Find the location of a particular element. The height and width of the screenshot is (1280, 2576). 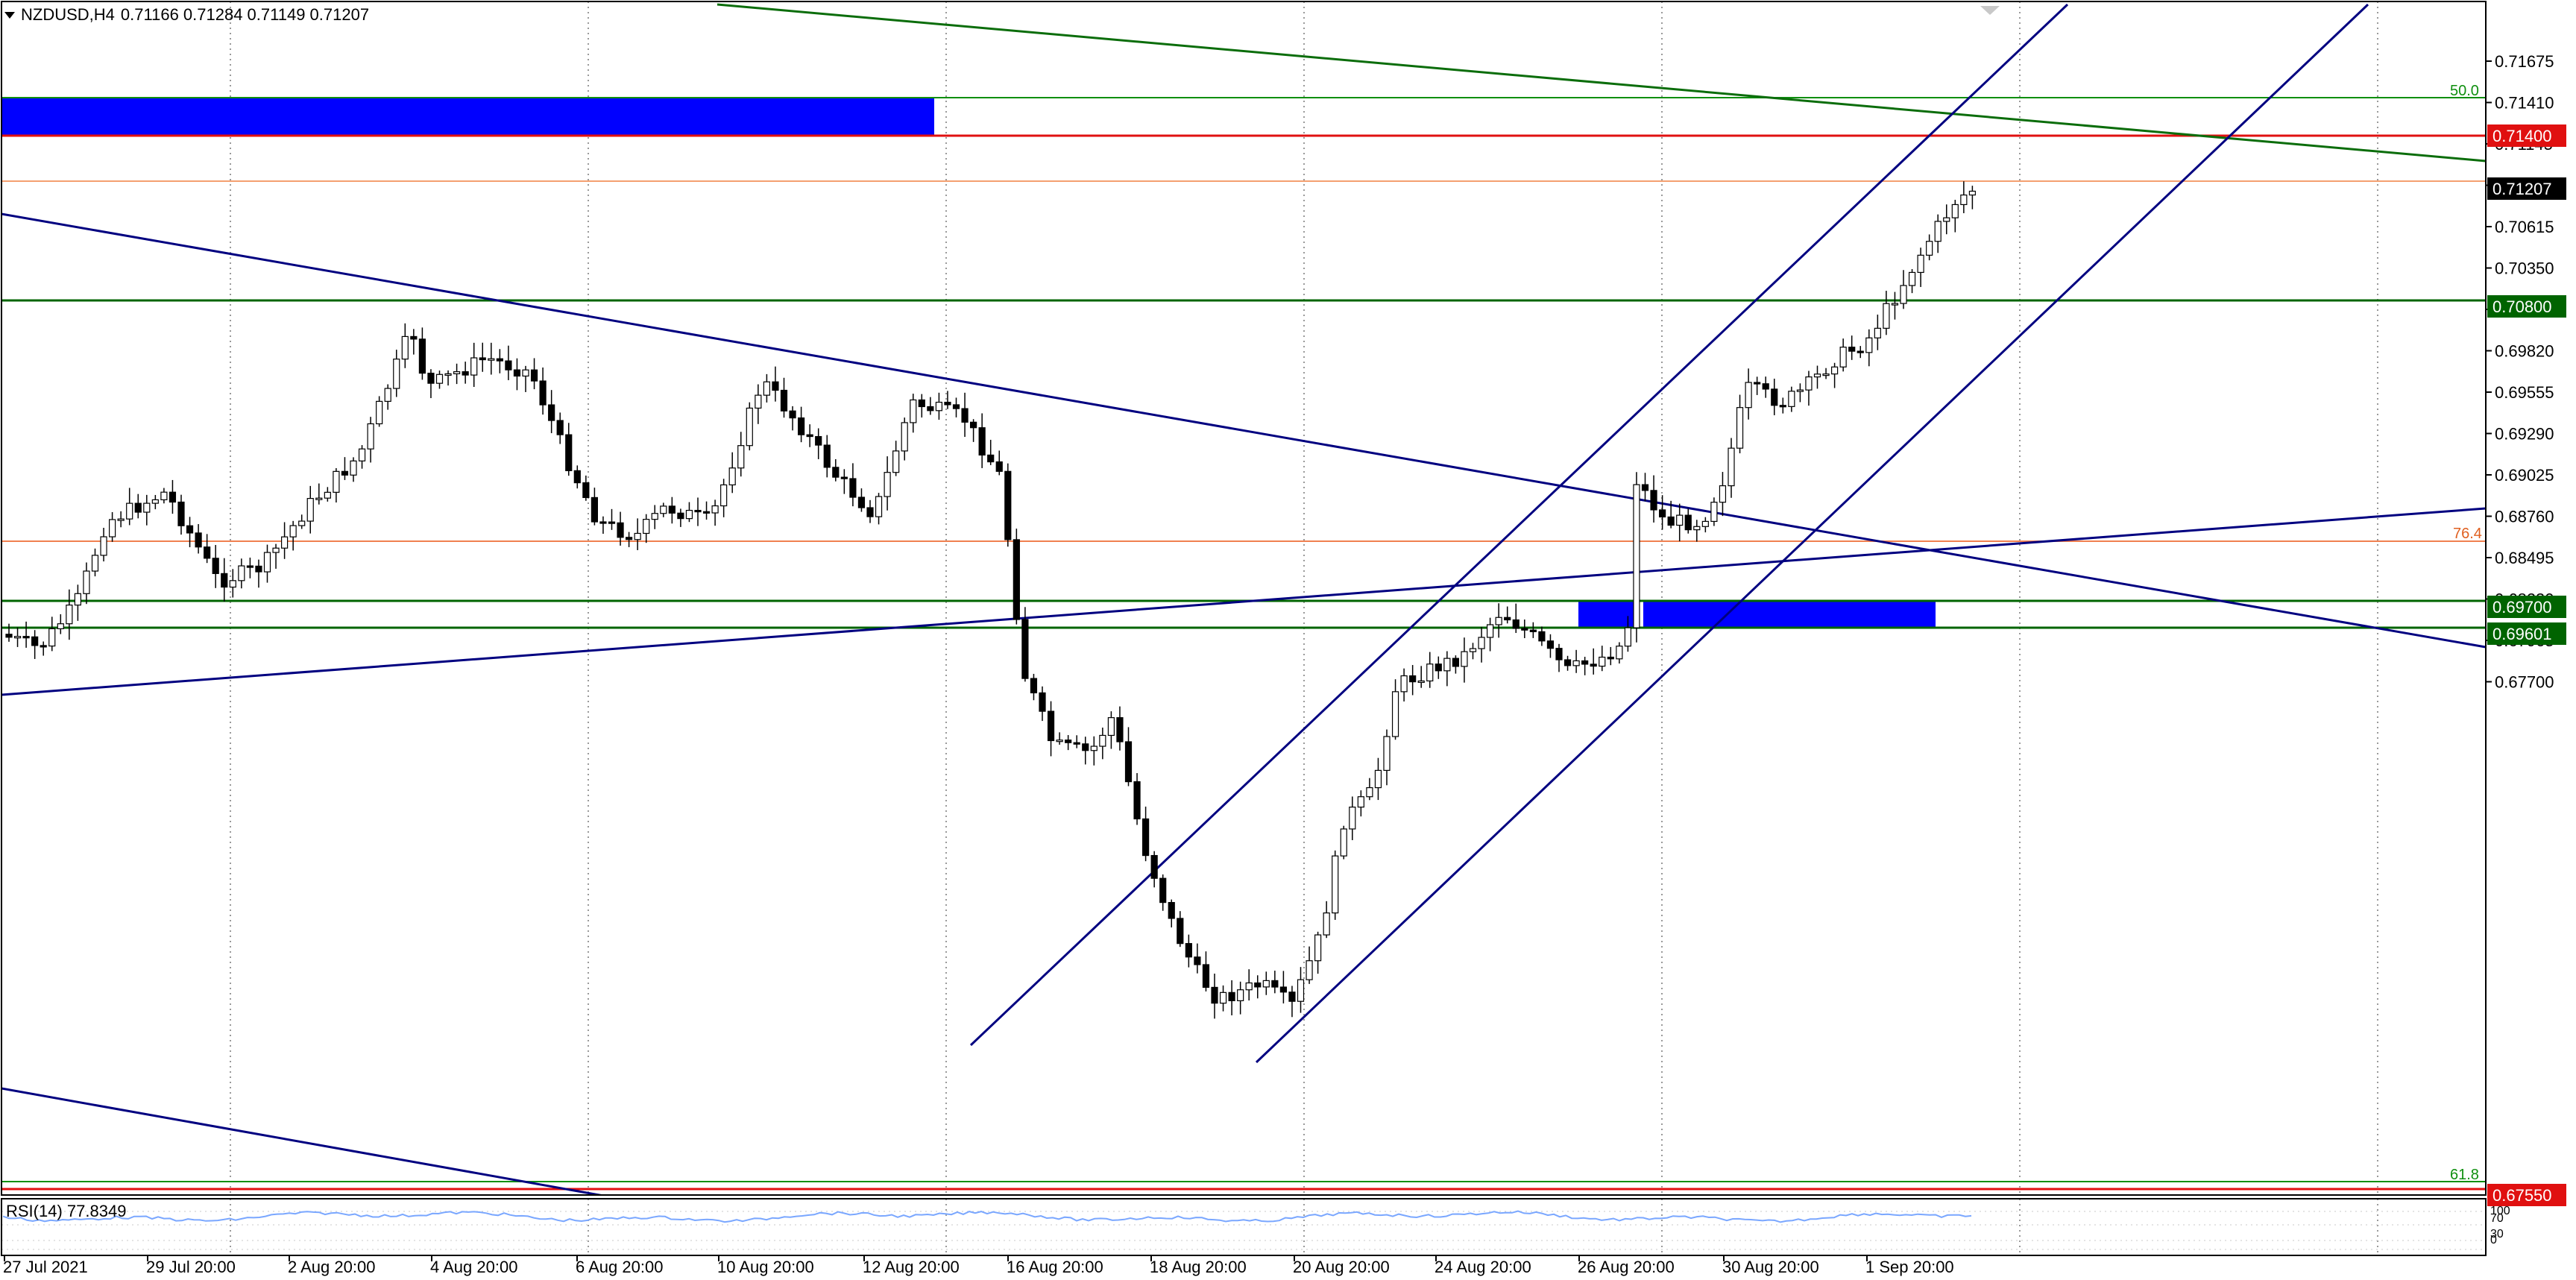

demand-zone-left is located at coordinates (1607, 614).